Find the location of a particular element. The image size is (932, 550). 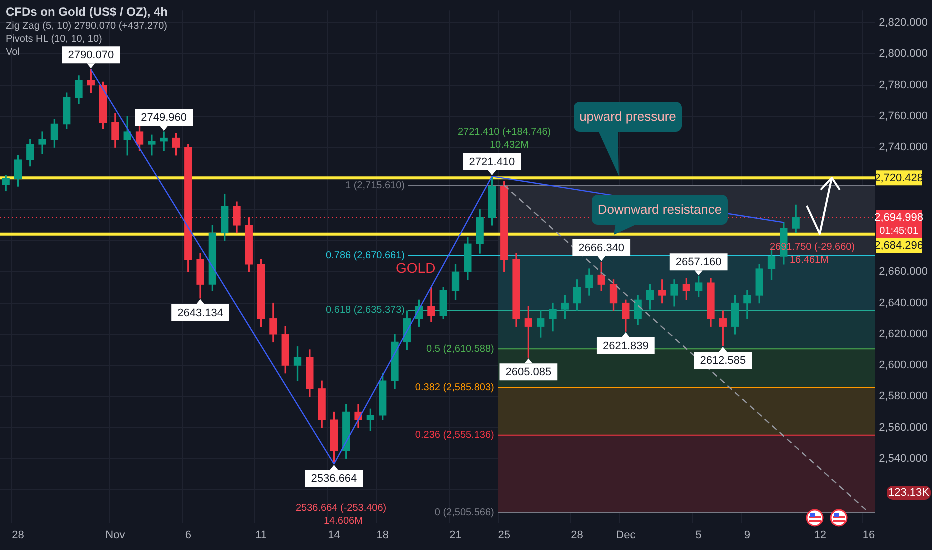

annotation: 2721.410 (+184.746) is located at coordinates (505, 132).